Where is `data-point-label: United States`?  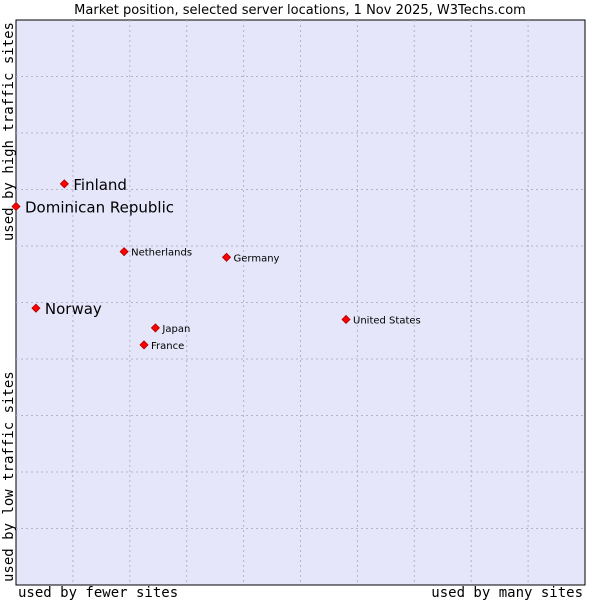 data-point-label: United States is located at coordinates (387, 320).